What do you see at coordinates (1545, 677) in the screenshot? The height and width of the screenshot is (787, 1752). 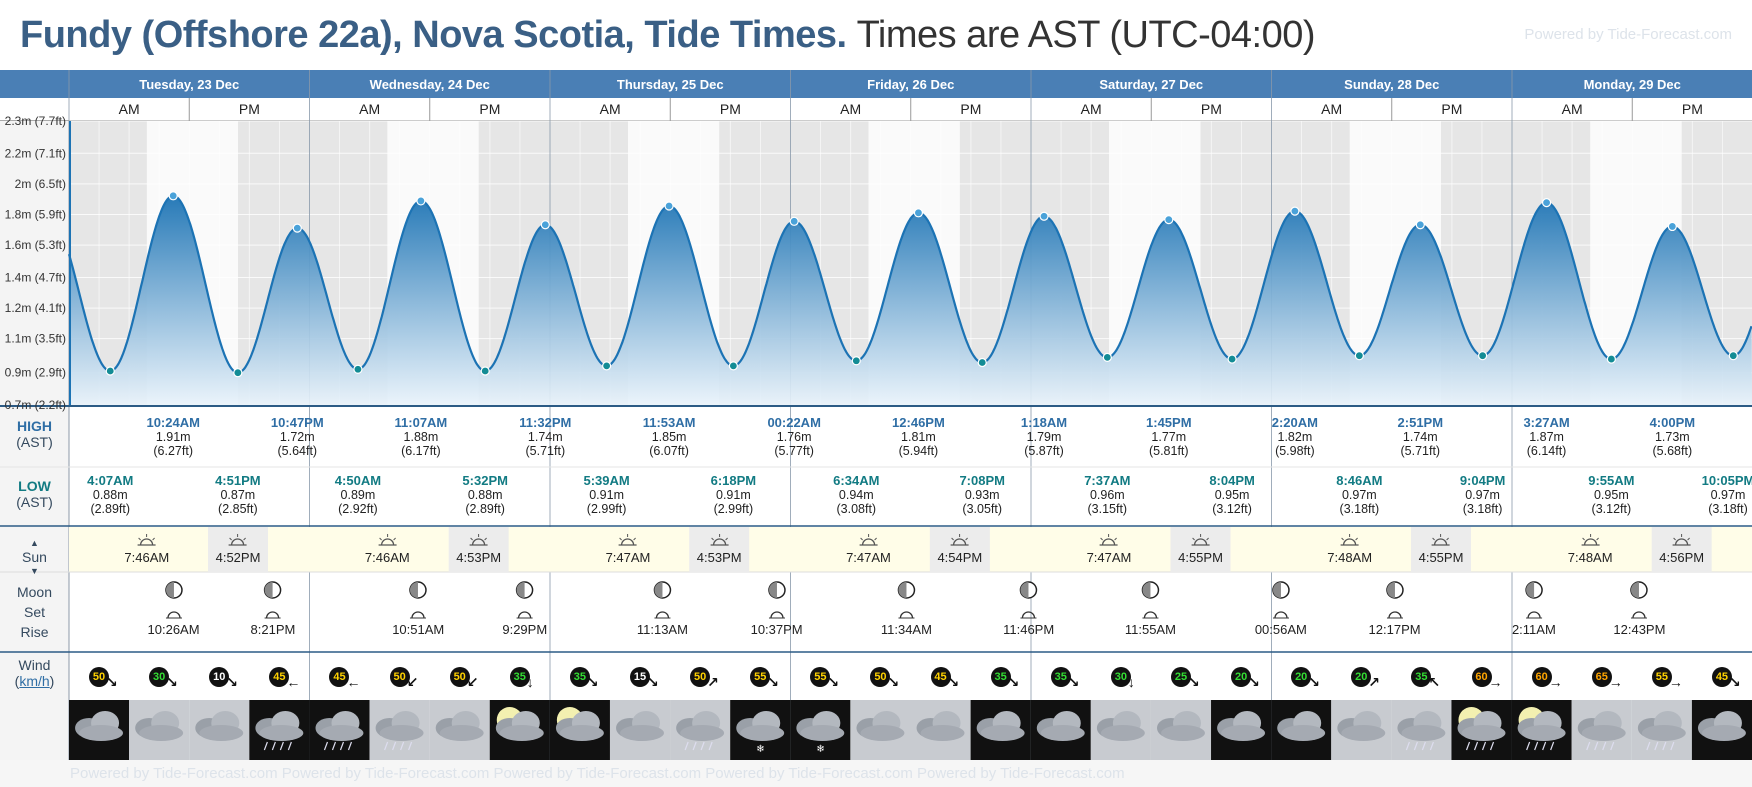 I see `wind-indicator: 60 →` at bounding box center [1545, 677].